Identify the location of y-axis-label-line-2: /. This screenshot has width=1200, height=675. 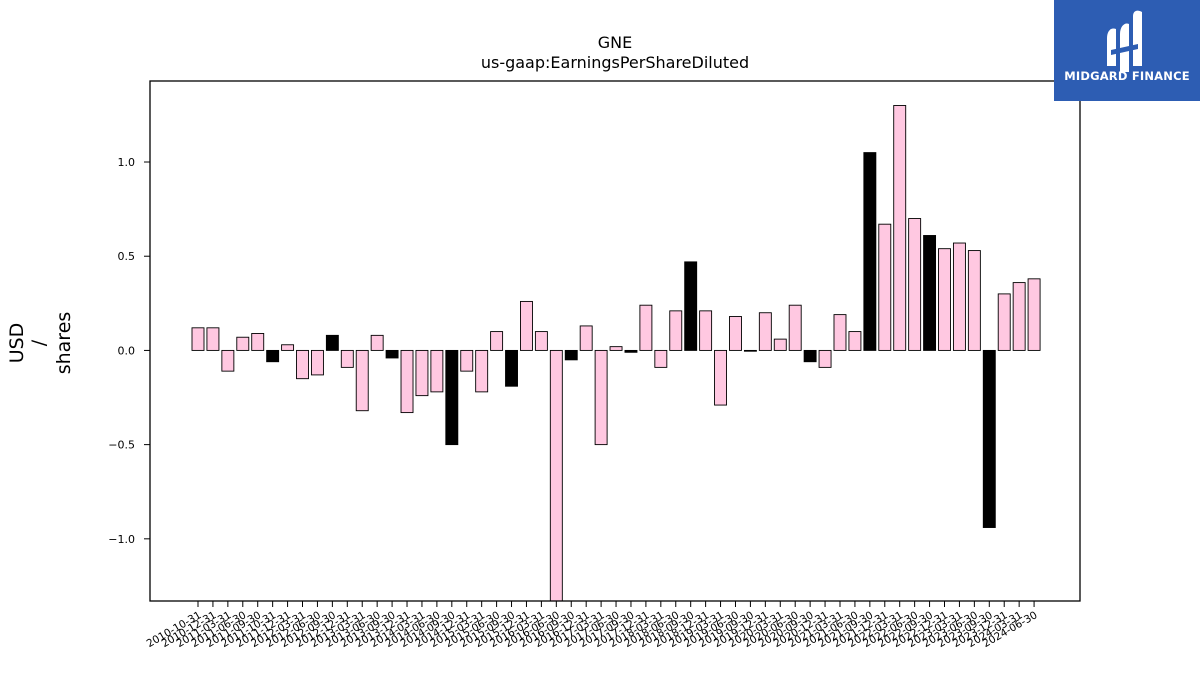
(39, 342).